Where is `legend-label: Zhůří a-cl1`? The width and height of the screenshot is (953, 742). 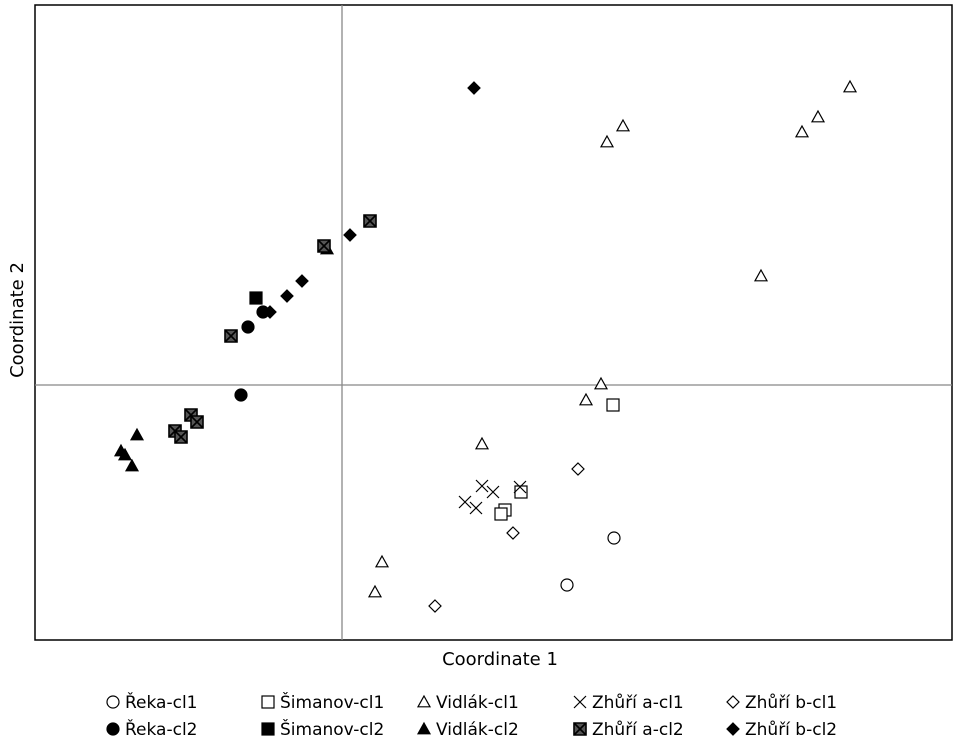 legend-label: Zhůří a-cl1 is located at coordinates (638, 703).